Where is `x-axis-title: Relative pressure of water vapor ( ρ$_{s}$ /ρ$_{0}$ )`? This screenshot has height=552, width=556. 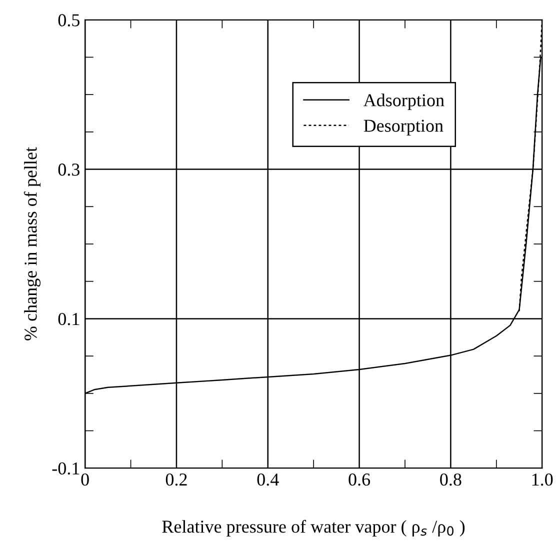 x-axis-title: Relative pressure of water vapor ( ρ$_{s}$ /ρ$_{0}$ ) is located at coordinates (313, 528).